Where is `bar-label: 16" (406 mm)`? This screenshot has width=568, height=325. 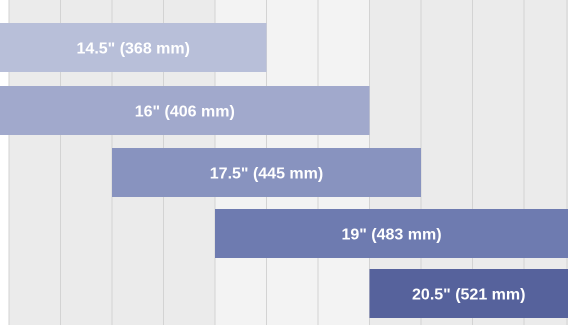 bar-label: 16" (406 mm) is located at coordinates (185, 112).